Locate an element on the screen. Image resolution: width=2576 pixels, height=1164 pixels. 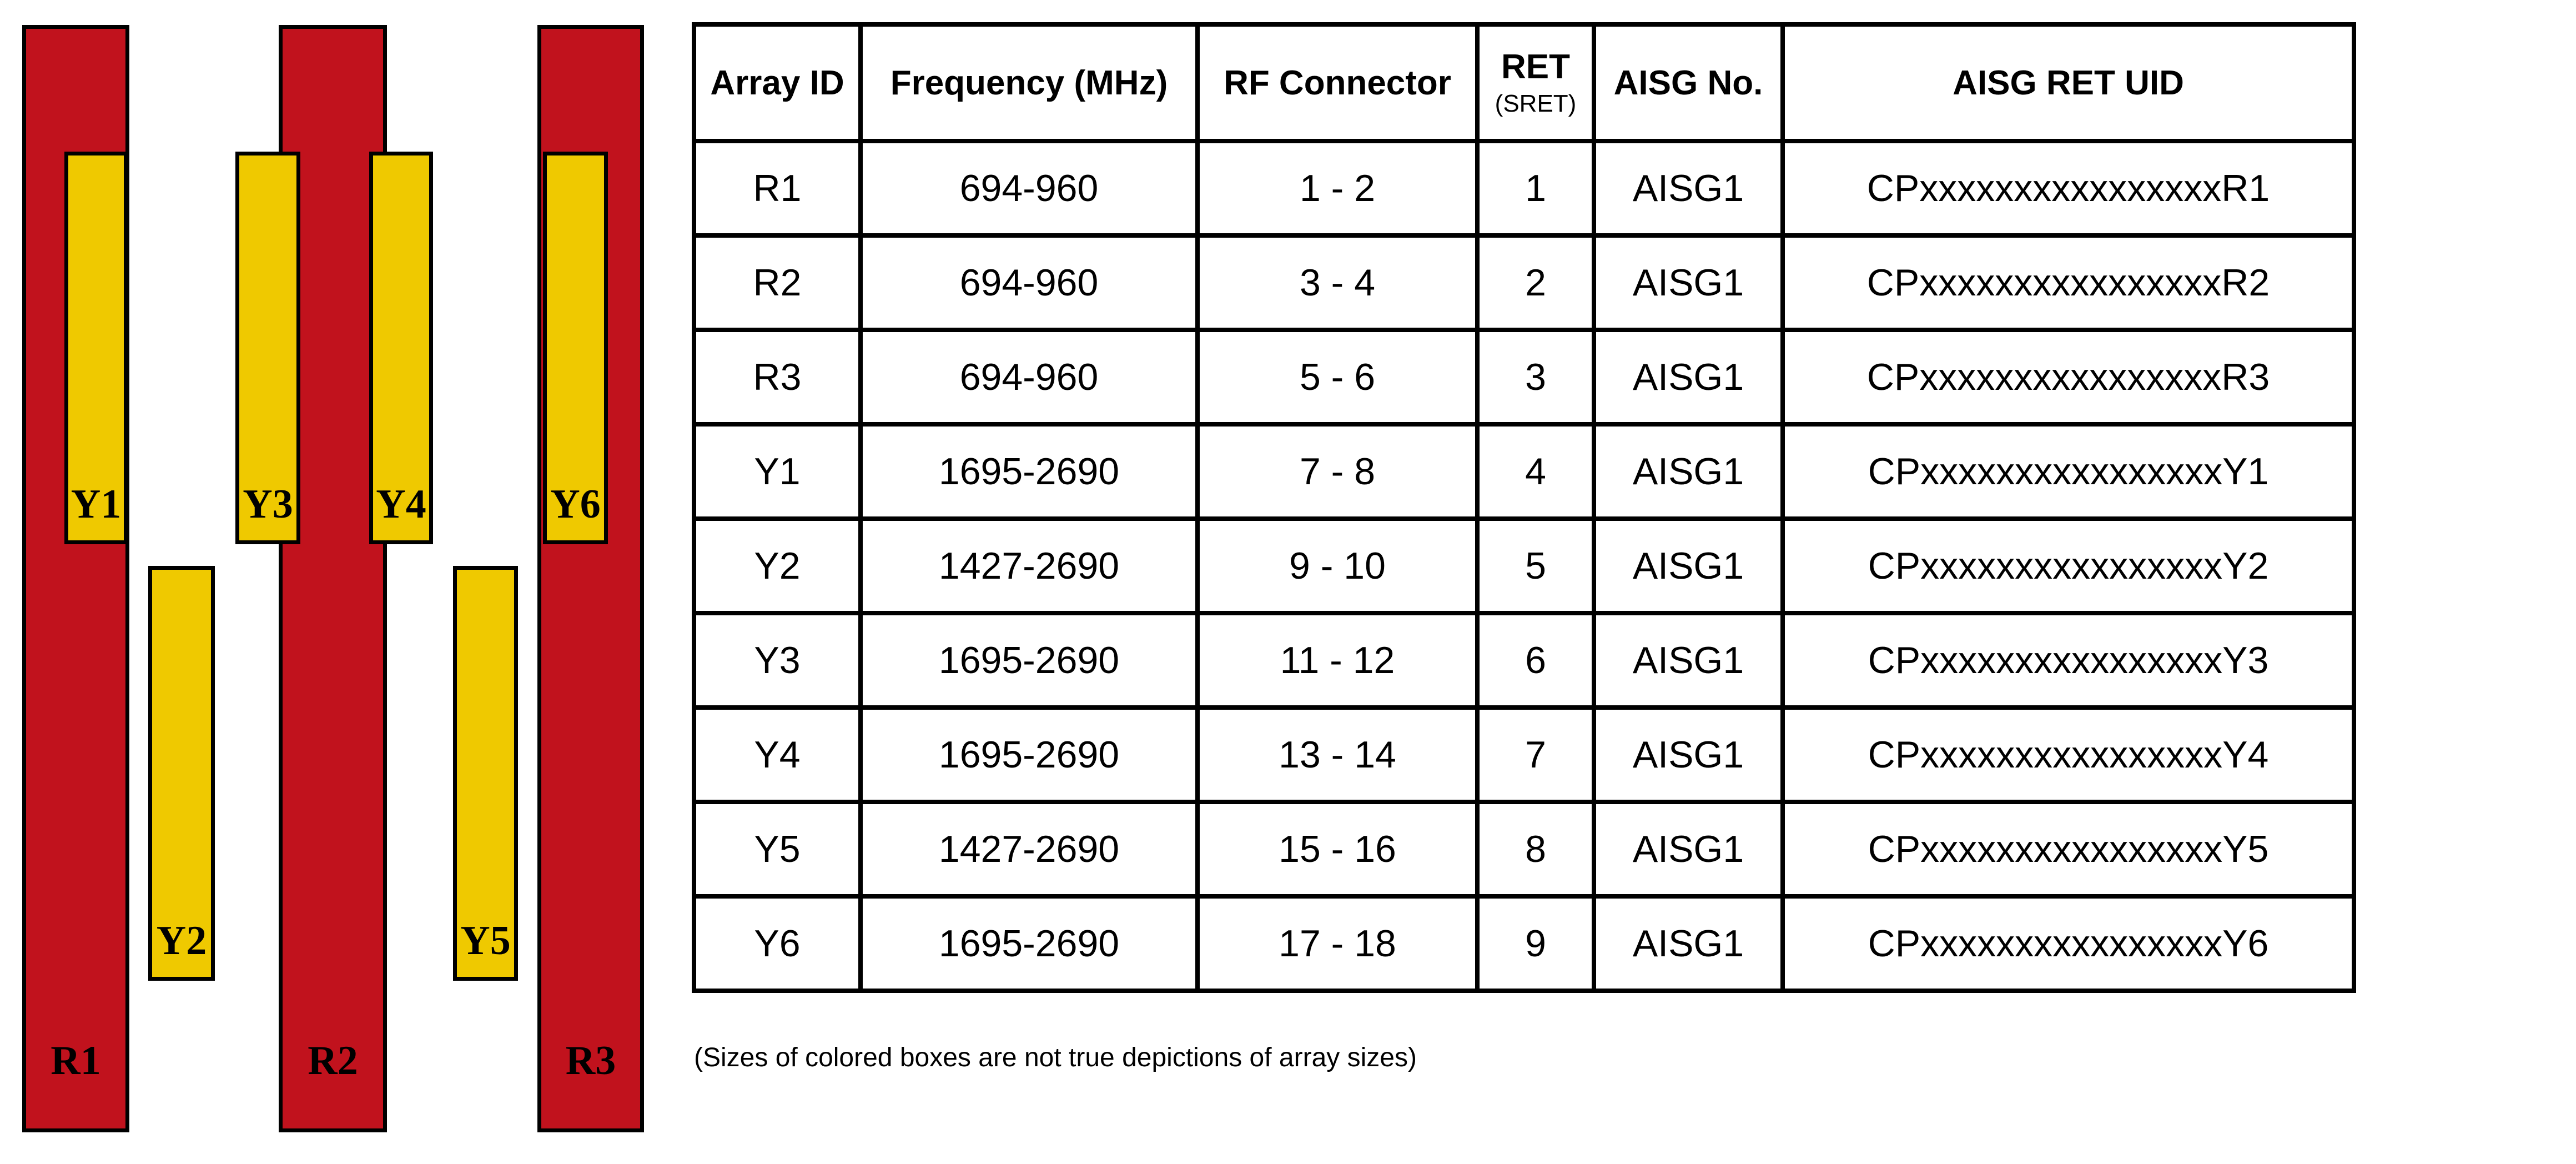
cell-aisg-ret-uid: CPxxxxxxxxxxxxxxxxY3 is located at coordinates (2068, 660).